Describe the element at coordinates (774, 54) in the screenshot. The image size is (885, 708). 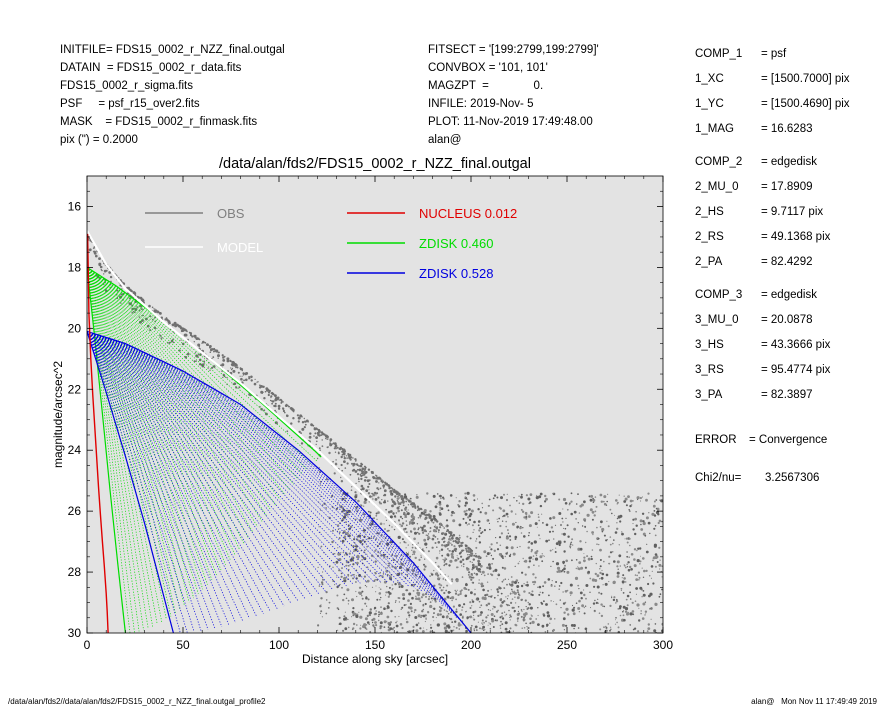
I see `param-value: = psf` at that location.